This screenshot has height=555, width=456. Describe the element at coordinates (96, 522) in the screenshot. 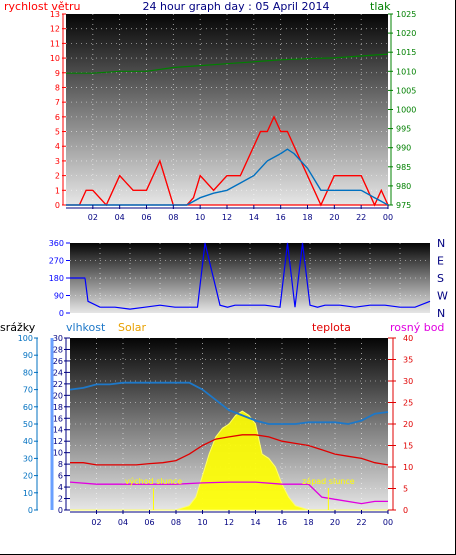

I see `panel3-x-tick-label: 02` at that location.